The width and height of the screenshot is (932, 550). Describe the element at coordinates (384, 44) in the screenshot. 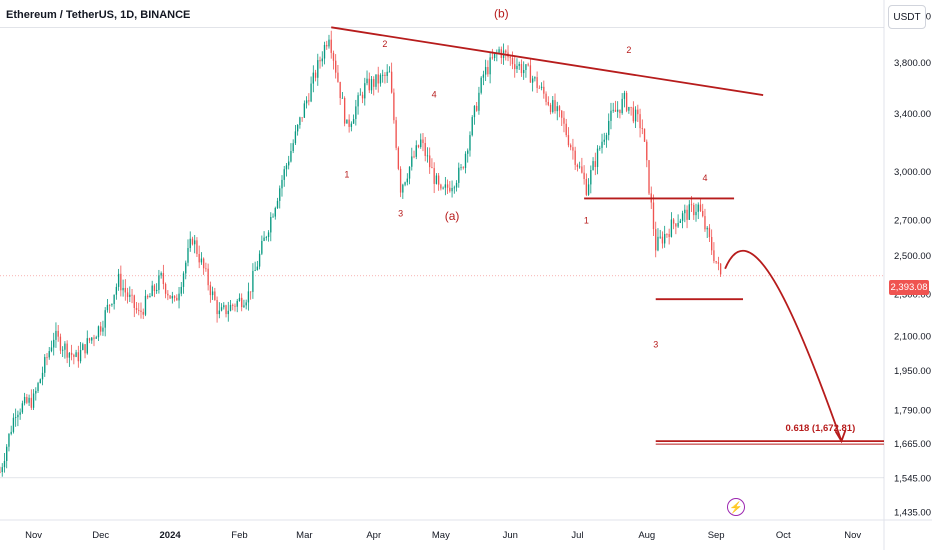

I see `wave-label: 2` at that location.